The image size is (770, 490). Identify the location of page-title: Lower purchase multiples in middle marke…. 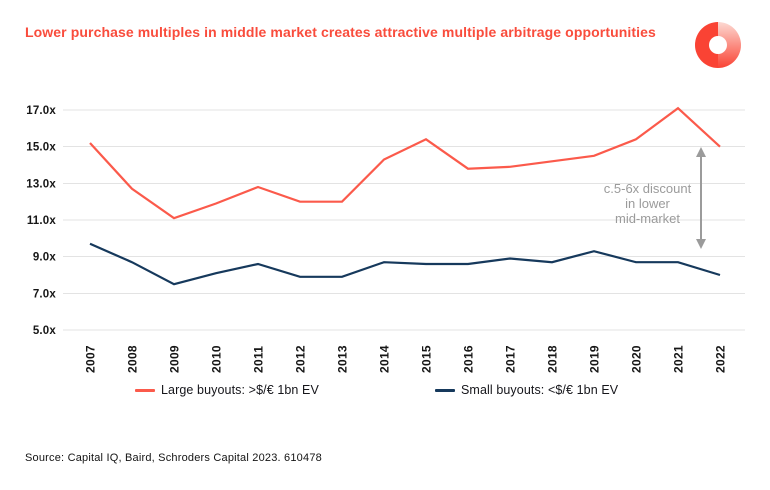
(340, 32).